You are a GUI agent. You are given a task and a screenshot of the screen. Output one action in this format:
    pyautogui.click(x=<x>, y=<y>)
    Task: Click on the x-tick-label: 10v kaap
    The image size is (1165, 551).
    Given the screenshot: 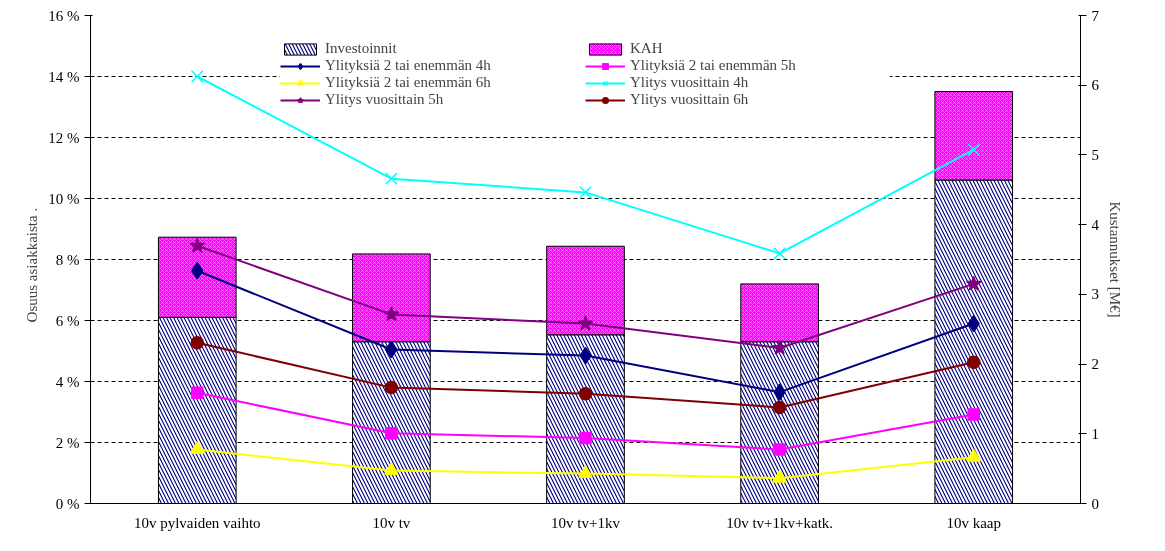 What is the action you would take?
    pyautogui.click(x=974, y=522)
    